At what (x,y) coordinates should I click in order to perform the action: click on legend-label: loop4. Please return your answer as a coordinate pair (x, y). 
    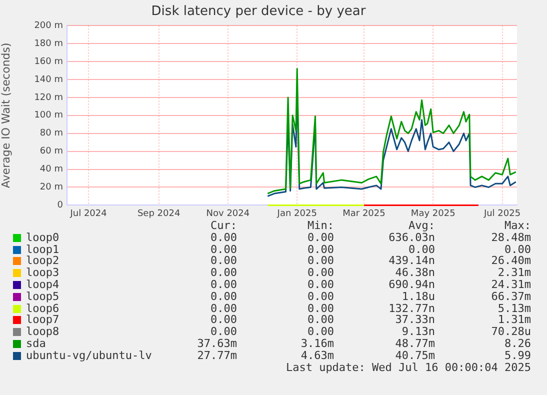
    Looking at the image, I should click on (43, 284).